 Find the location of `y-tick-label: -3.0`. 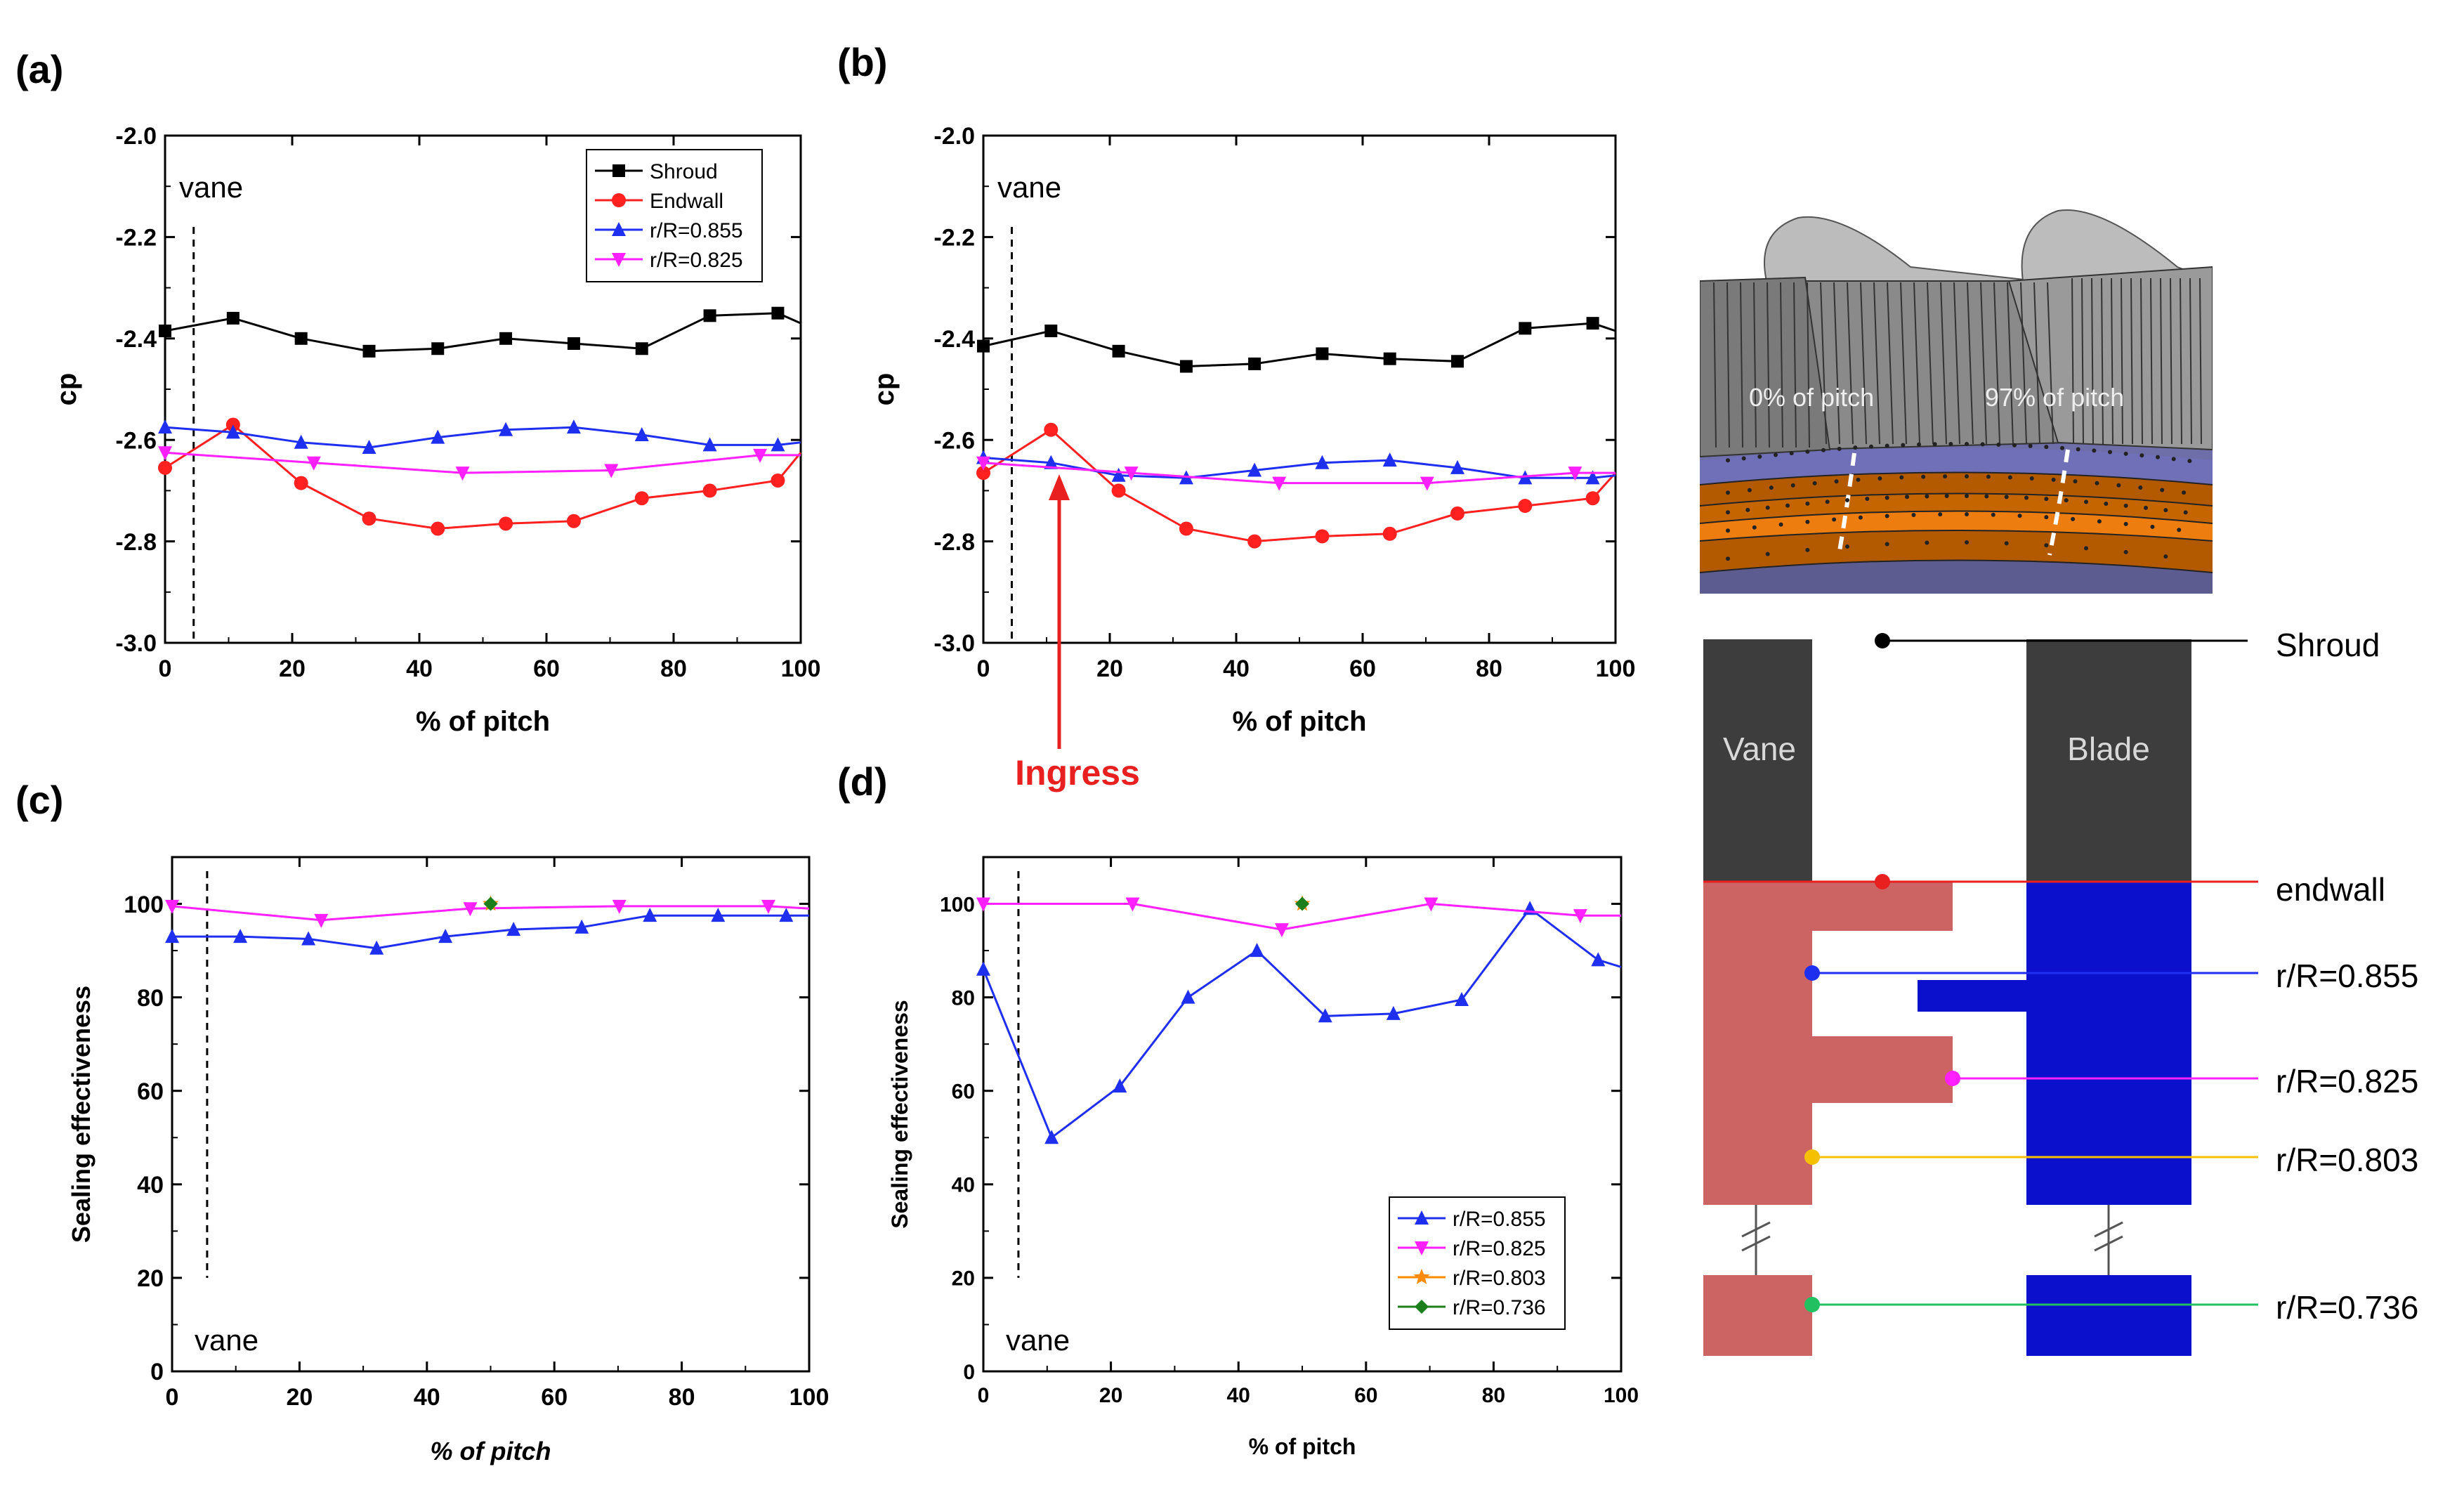

y-tick-label: -3.0 is located at coordinates (954, 643).